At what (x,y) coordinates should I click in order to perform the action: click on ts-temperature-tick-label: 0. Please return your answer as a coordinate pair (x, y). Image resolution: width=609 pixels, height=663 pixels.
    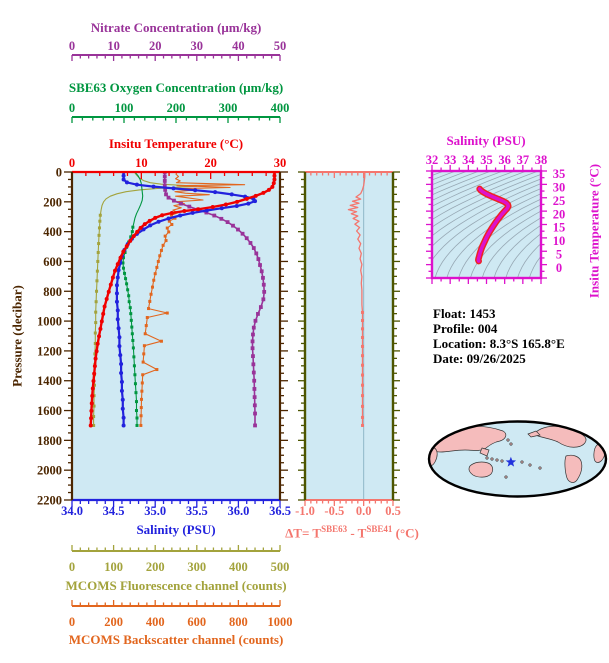
    Looking at the image, I should click on (559, 268).